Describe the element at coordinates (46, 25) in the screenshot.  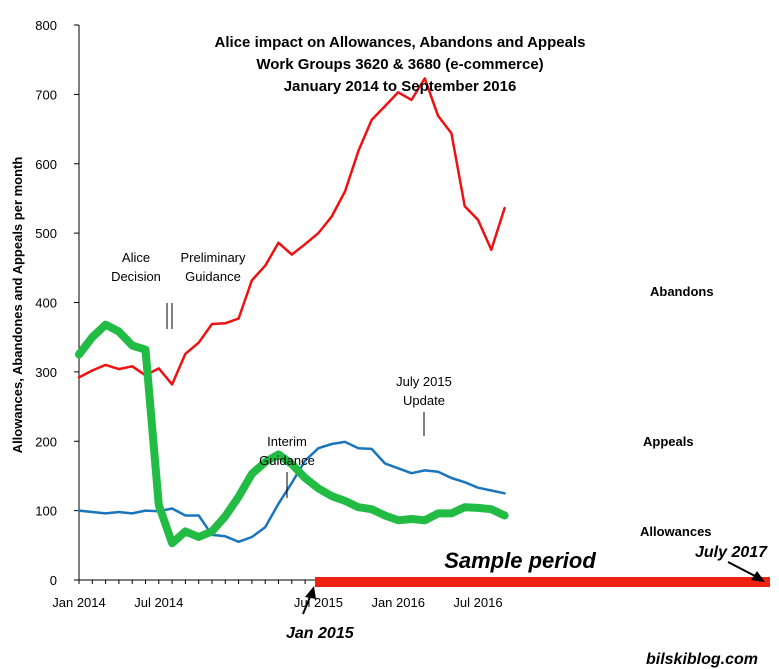
I see `y-tick-label: 800` at that location.